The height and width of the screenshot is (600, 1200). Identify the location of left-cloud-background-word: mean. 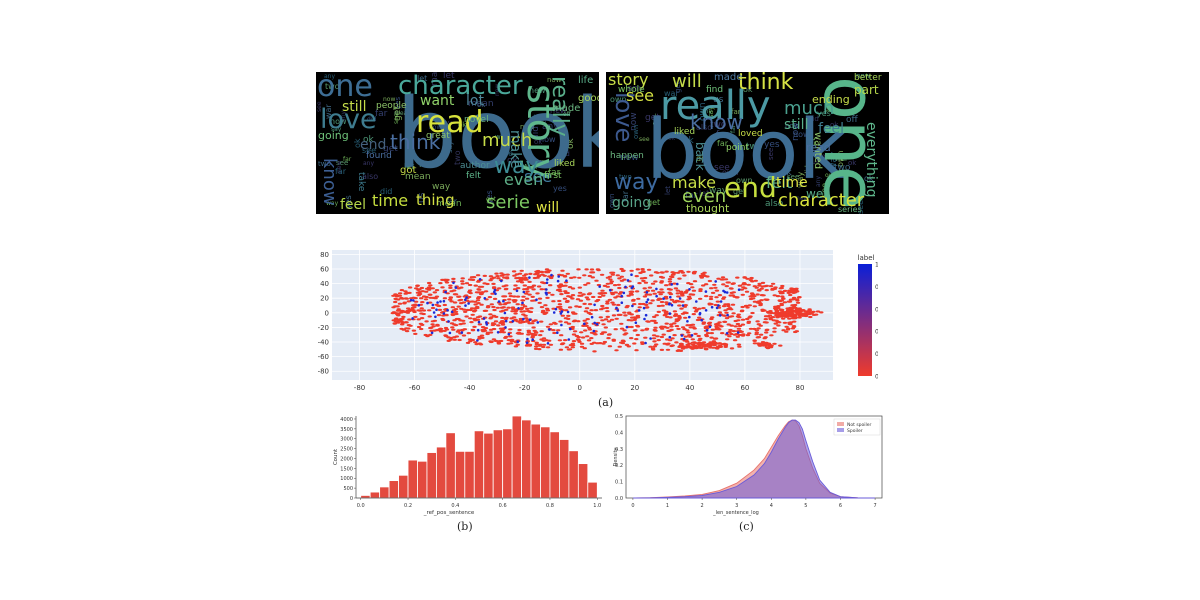
(418, 177).